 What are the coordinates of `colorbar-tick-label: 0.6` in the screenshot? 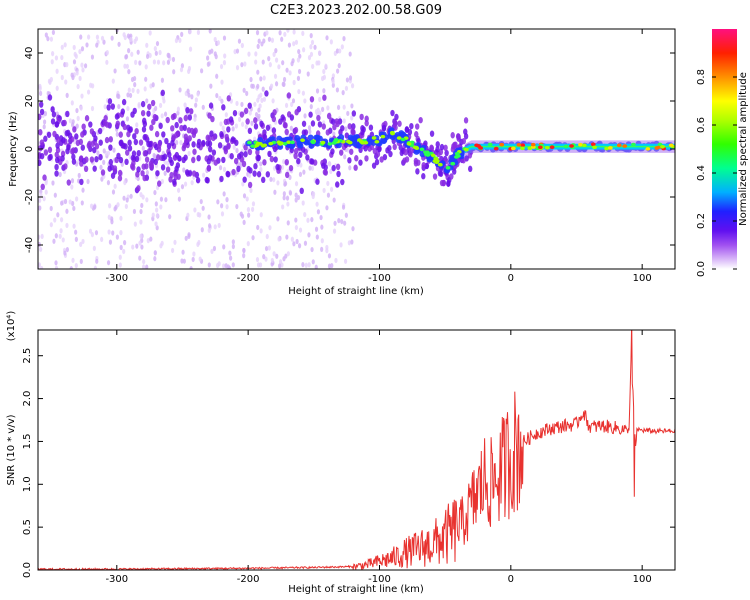 It's located at (701, 125).